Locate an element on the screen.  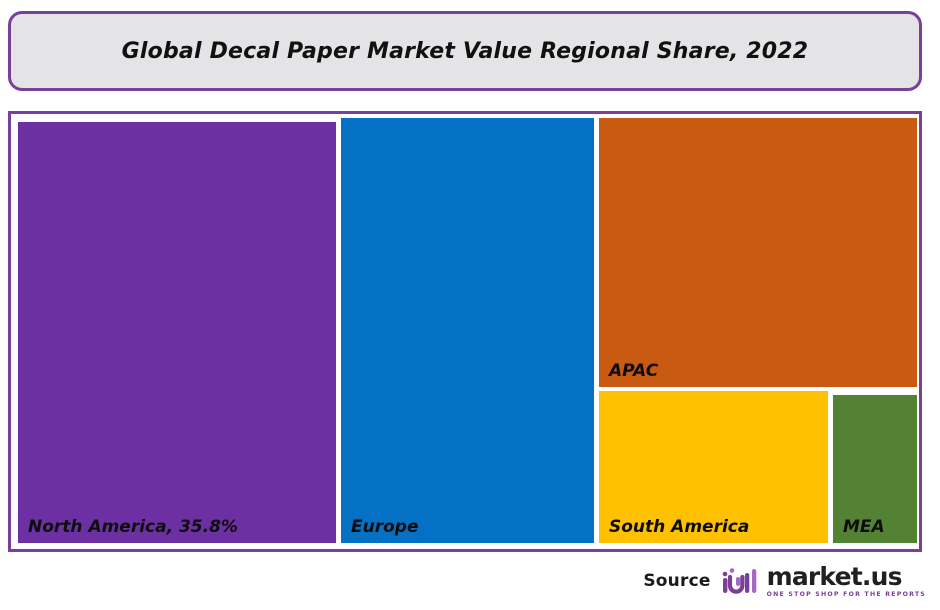
treemap-tile-label-south-america: South America is located at coordinates (679, 527).